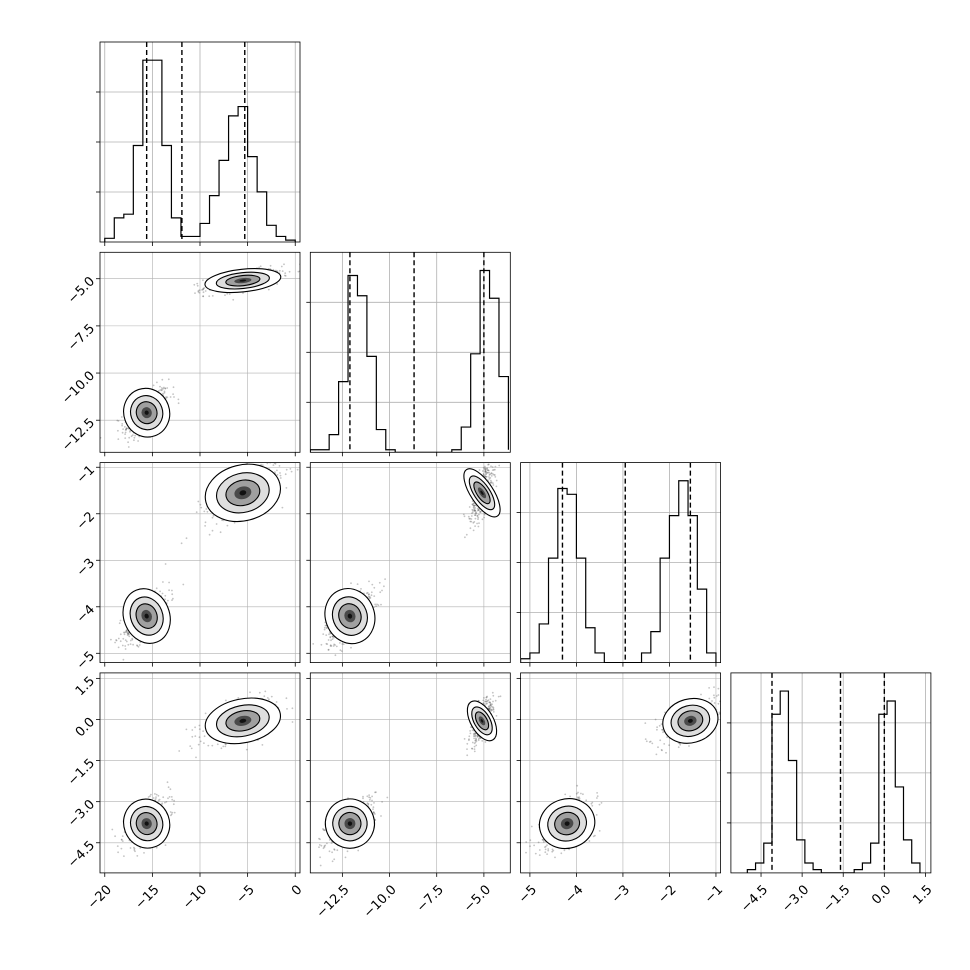 This screenshot has width=970, height=970. I want to click on x-tick-label: −1.5, so click(836, 898).